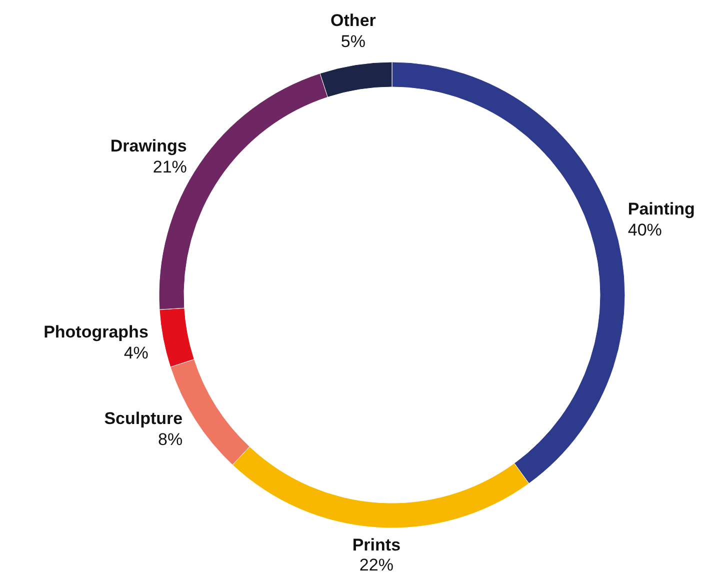 The height and width of the screenshot is (582, 713). I want to click on data-label: 5%, so click(353, 42).